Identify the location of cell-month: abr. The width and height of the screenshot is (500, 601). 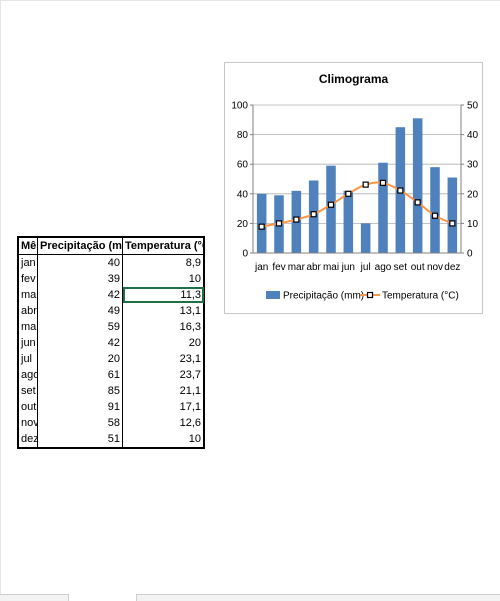
(27, 311).